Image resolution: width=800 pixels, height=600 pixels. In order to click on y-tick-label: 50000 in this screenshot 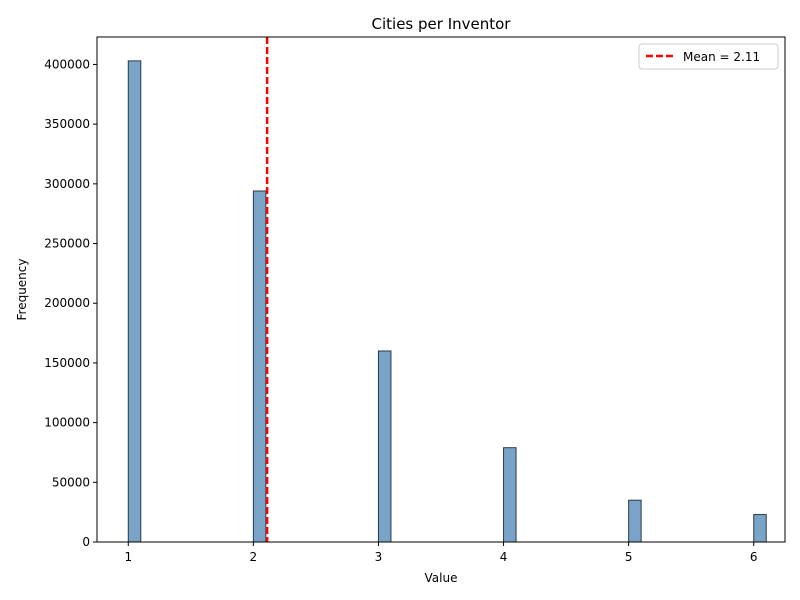, I will do `click(71, 482)`.